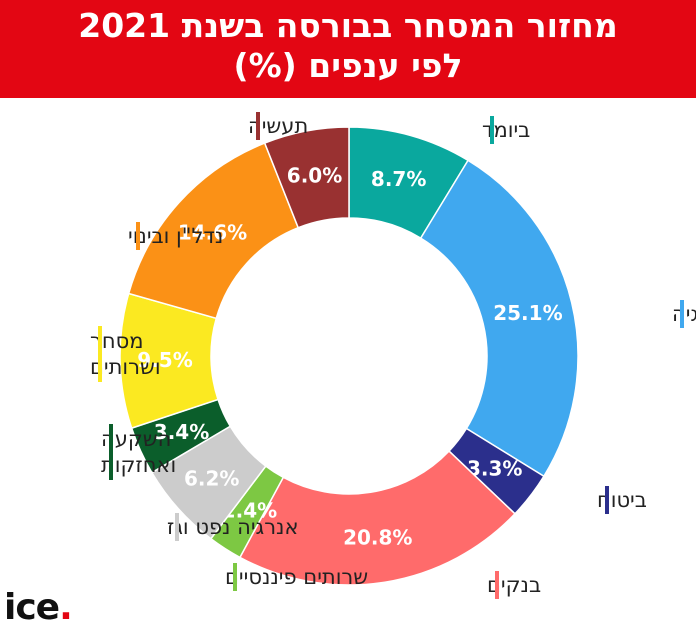 This screenshot has height=631, width=696. What do you see at coordinates (175, 236) in the screenshot?
I see `legend-label: נדל"ן ובינוי` at bounding box center [175, 236].